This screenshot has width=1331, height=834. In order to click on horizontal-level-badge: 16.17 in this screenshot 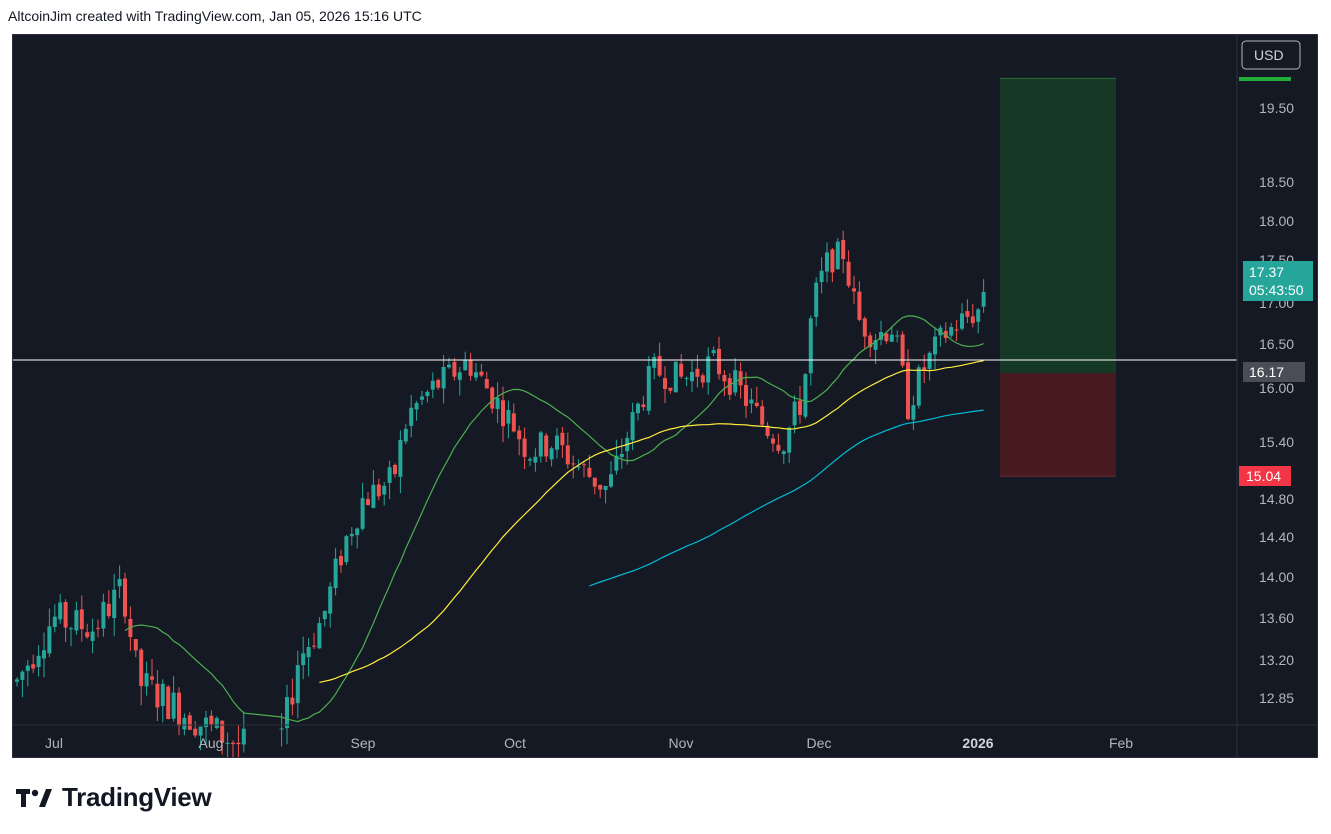, I will do `click(1274, 372)`.